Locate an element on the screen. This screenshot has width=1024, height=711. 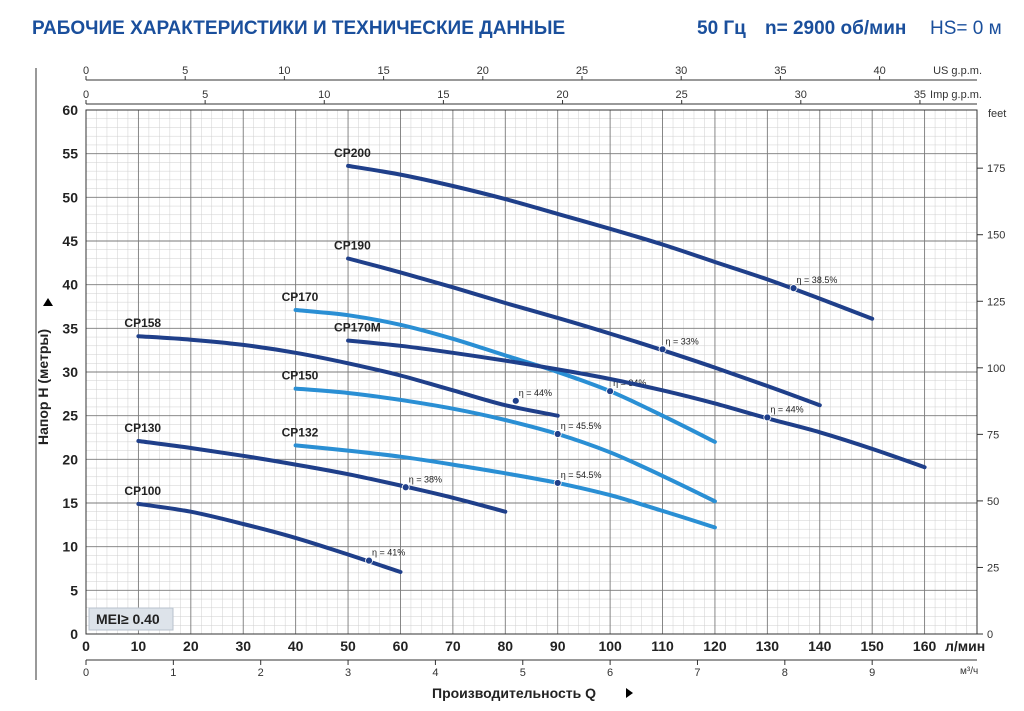
x-tick-label: 120 is located at coordinates (715, 646).